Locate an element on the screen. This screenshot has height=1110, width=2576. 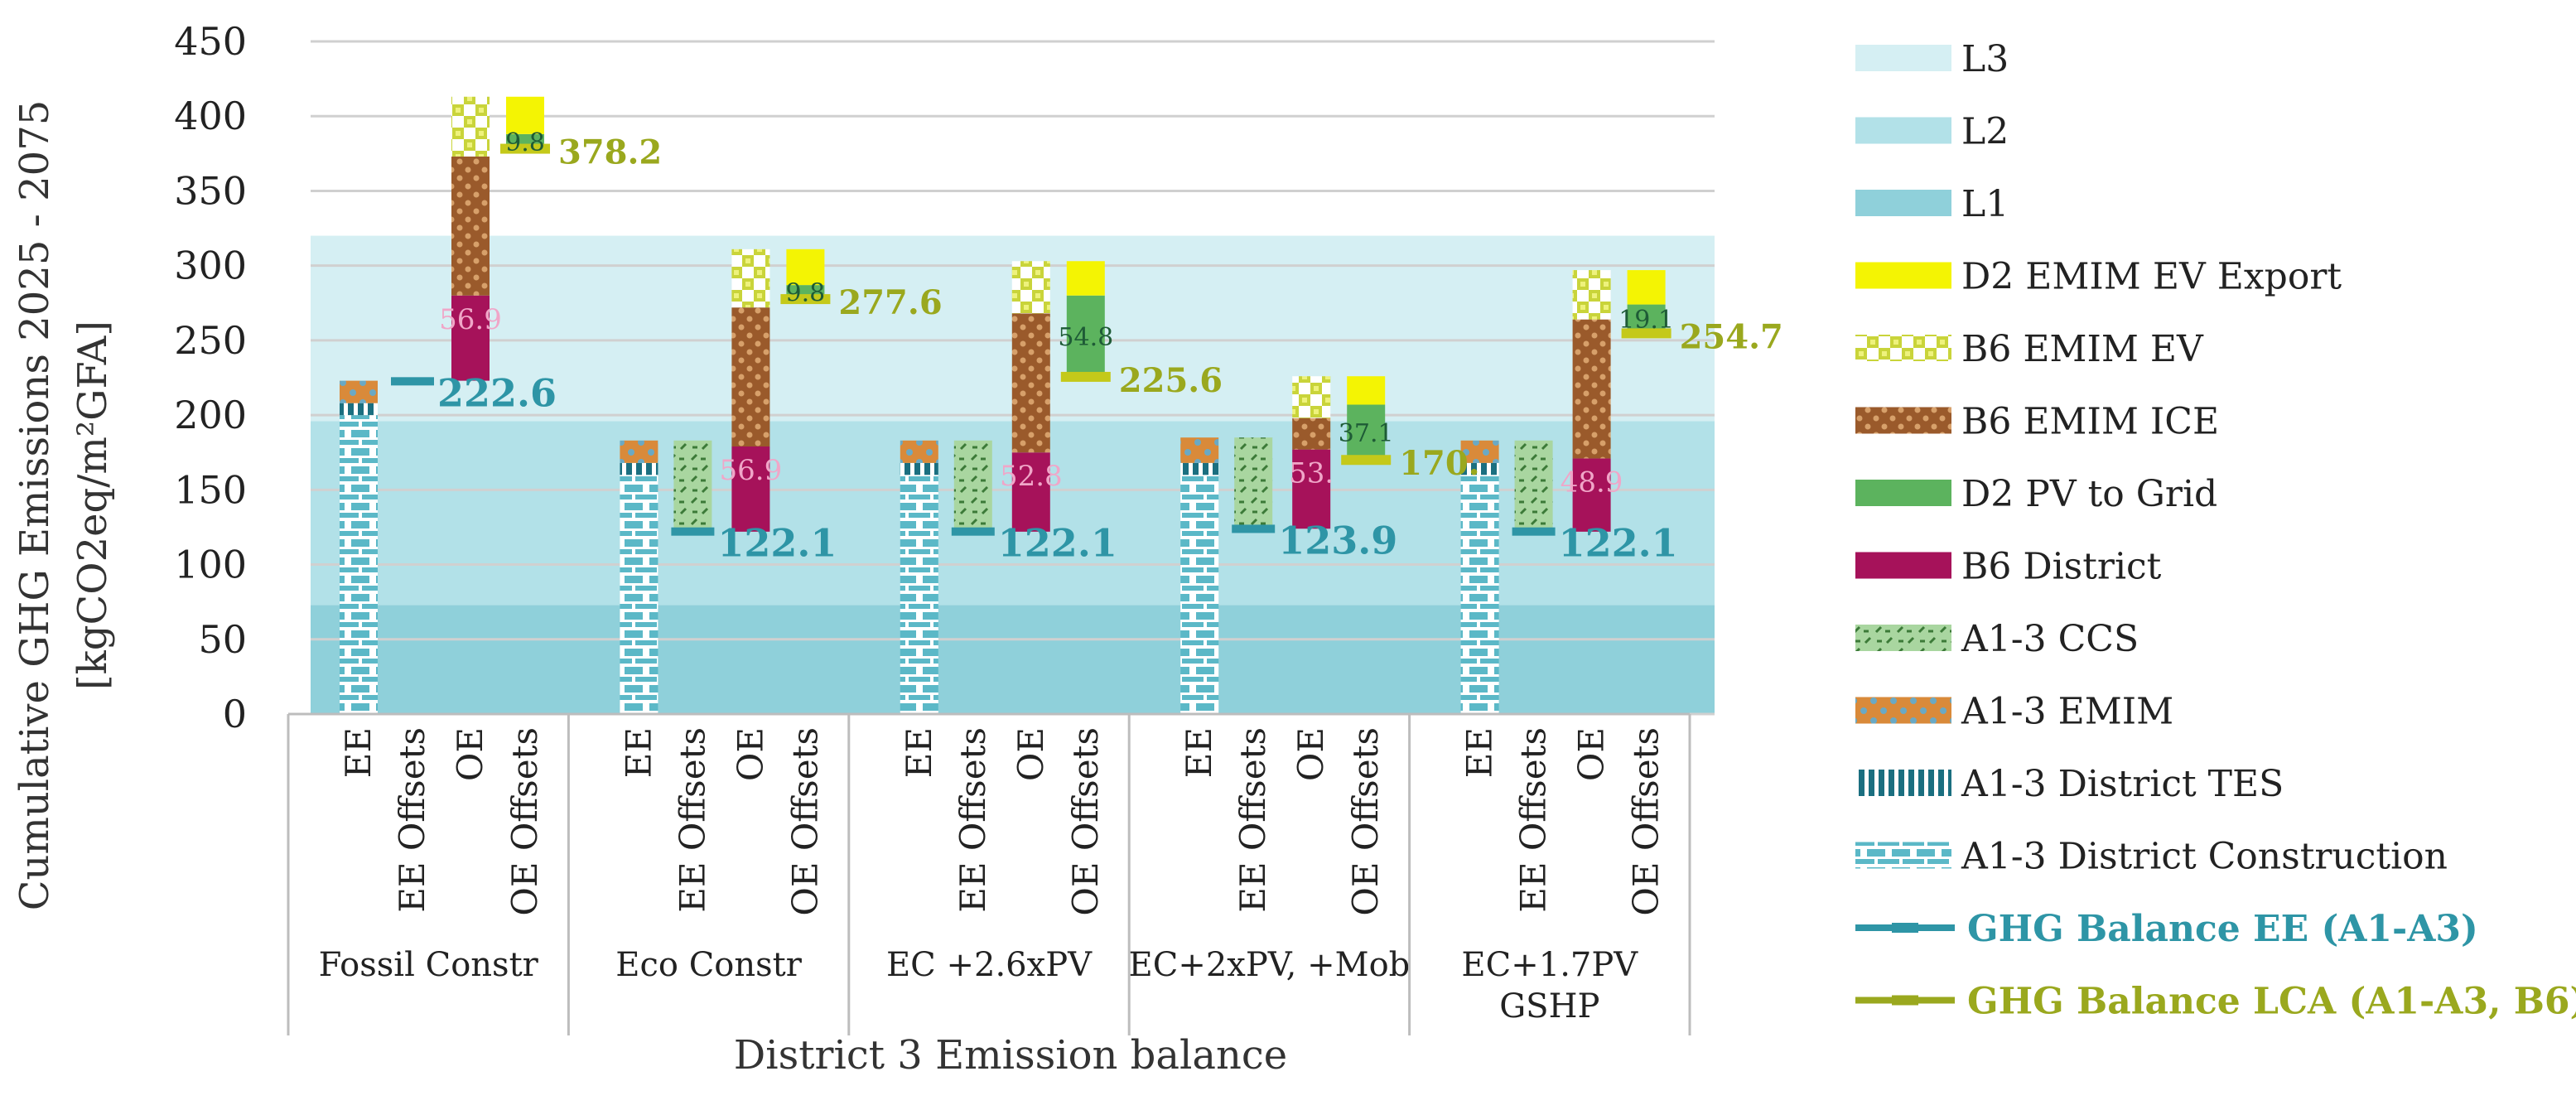
bar-g2-oe-offsets-d2-pv-to-grid is located at coordinates (1085, 336).